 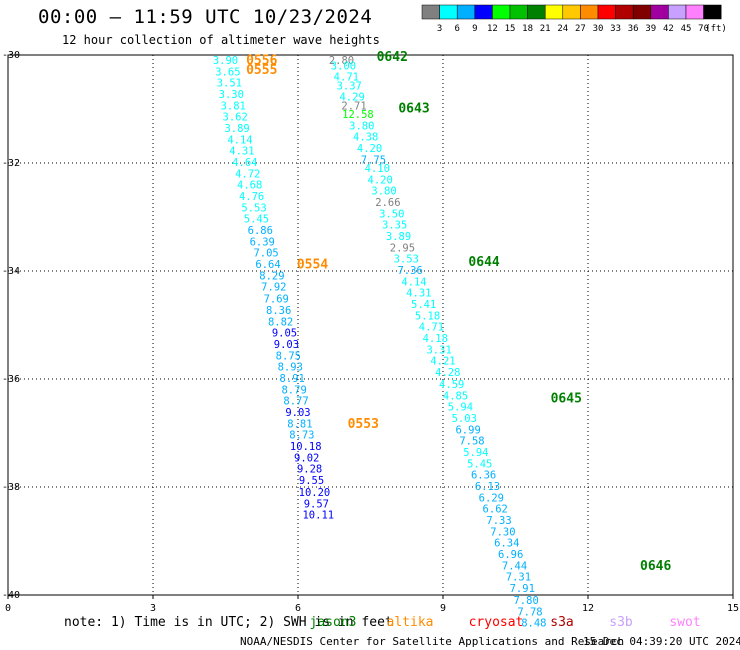 What do you see at coordinates (496, 622) in the screenshot?
I see `legend-entry-cryosat: cryosat` at bounding box center [496, 622].